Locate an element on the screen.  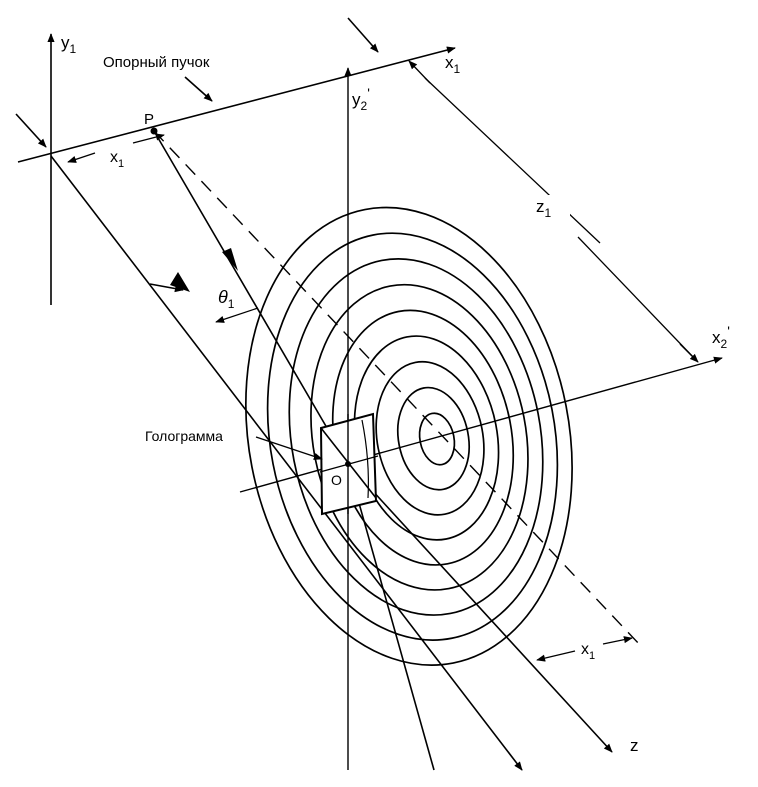
x2-prime-axis-label: x2' is located at coordinates (721, 337).